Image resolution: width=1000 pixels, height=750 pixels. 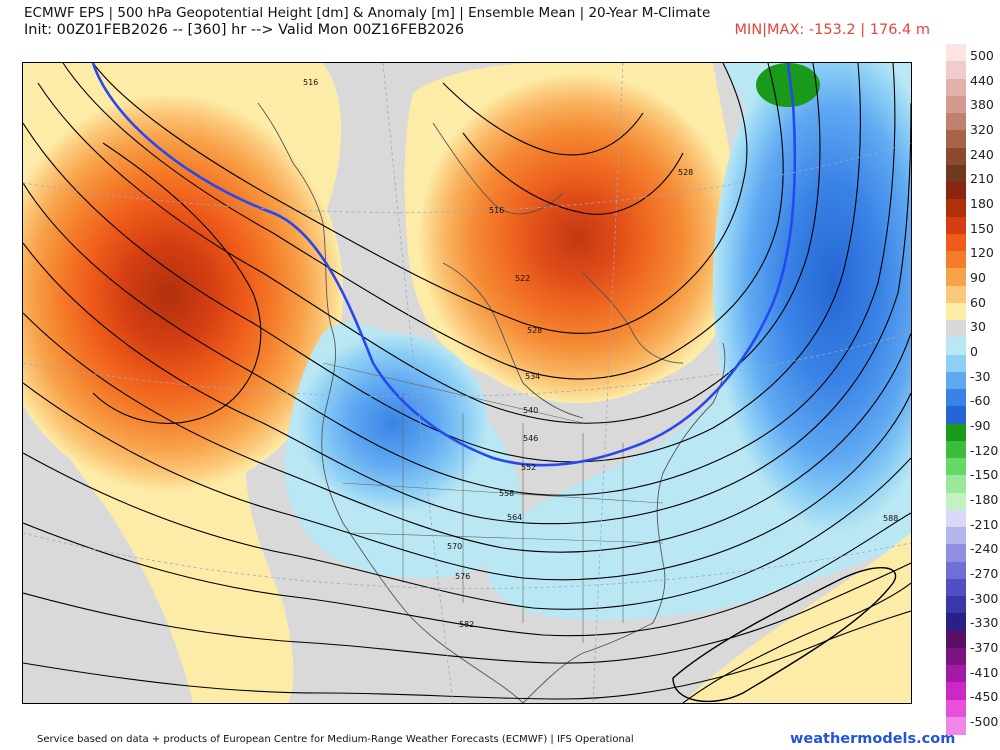 I want to click on colorbar-label: 500, so click(x=982, y=55).